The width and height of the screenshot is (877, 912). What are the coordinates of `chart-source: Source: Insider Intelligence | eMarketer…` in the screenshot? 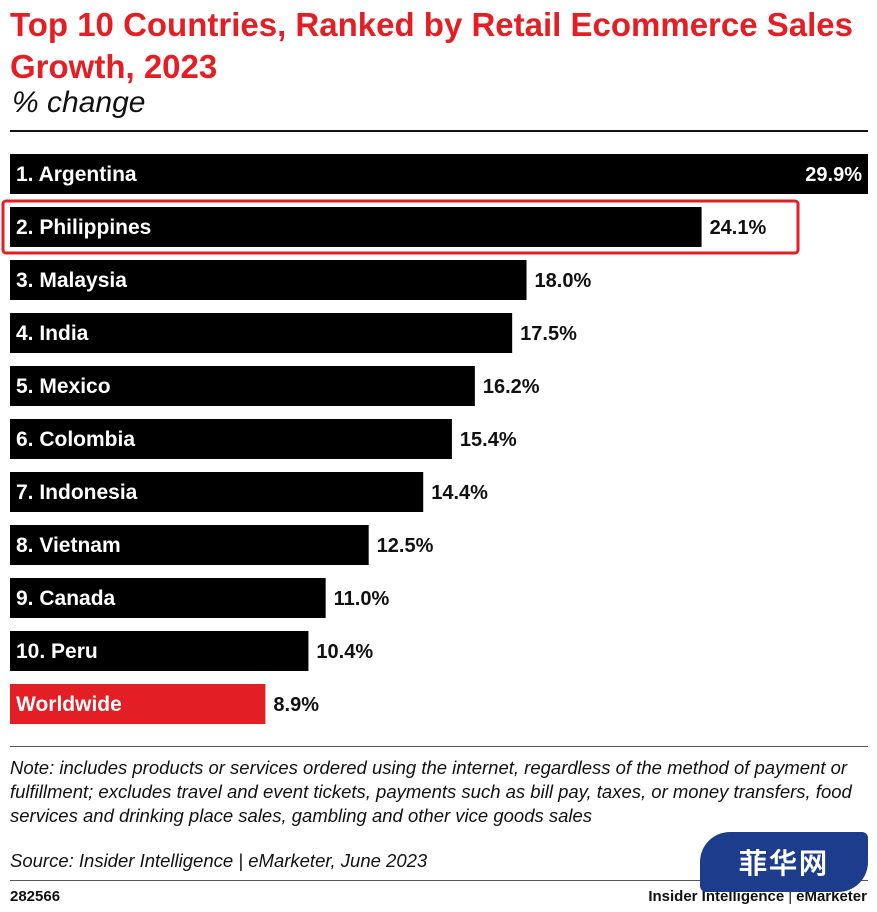 It's located at (219, 860).